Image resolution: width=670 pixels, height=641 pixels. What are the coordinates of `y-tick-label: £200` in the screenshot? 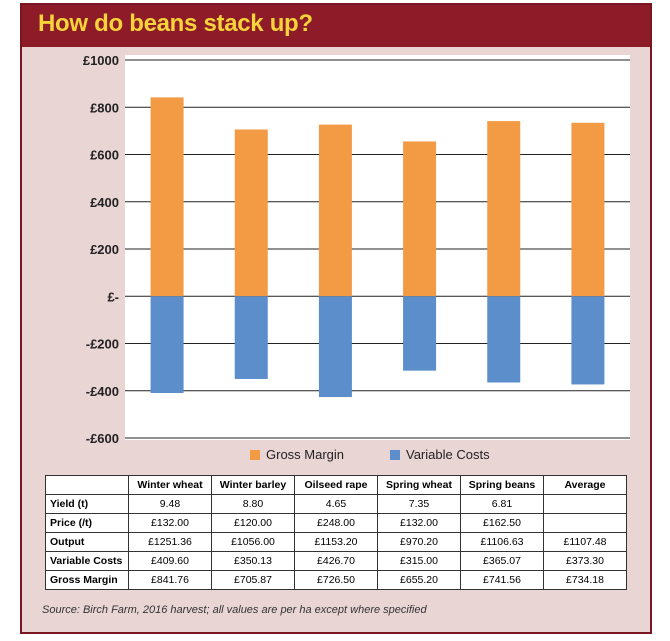 It's located at (104, 249).